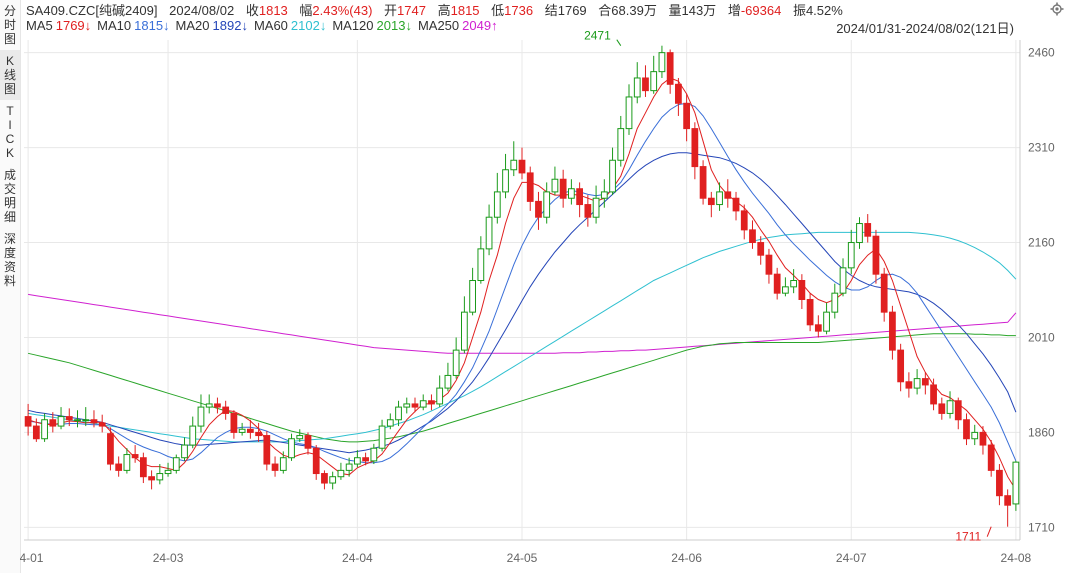 This screenshot has width=1080, height=573. I want to click on low-label: 低, so click(498, 10).